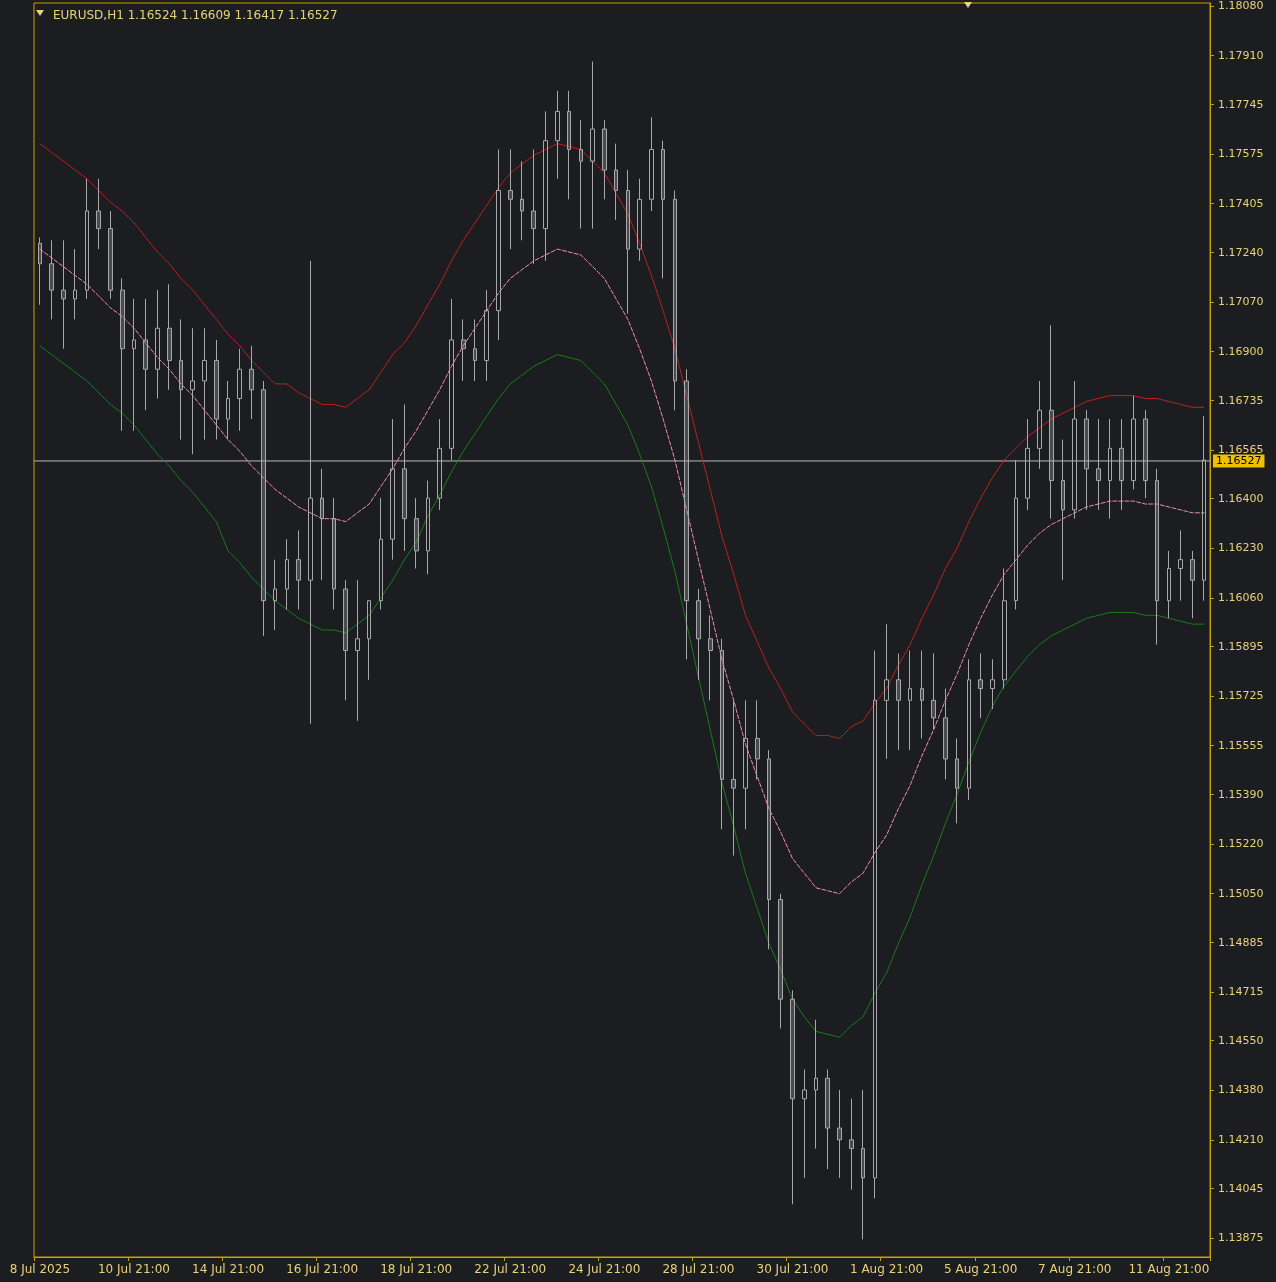  I want to click on y-tick-label: 1.16400, so click(1241, 498).